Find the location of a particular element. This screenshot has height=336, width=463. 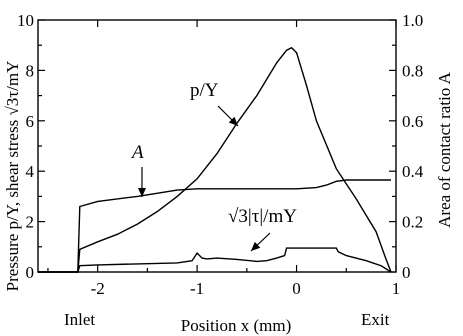

x-tick-label: 1 is located at coordinates (396, 288).